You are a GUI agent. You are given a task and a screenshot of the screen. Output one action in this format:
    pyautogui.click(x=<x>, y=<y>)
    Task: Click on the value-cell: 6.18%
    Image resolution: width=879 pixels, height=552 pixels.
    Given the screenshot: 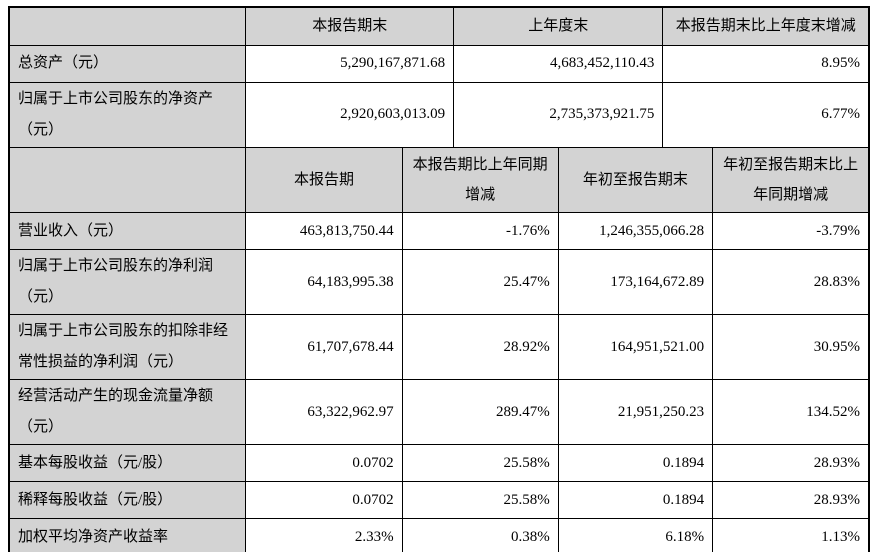 What is the action you would take?
    pyautogui.click(x=636, y=535)
    